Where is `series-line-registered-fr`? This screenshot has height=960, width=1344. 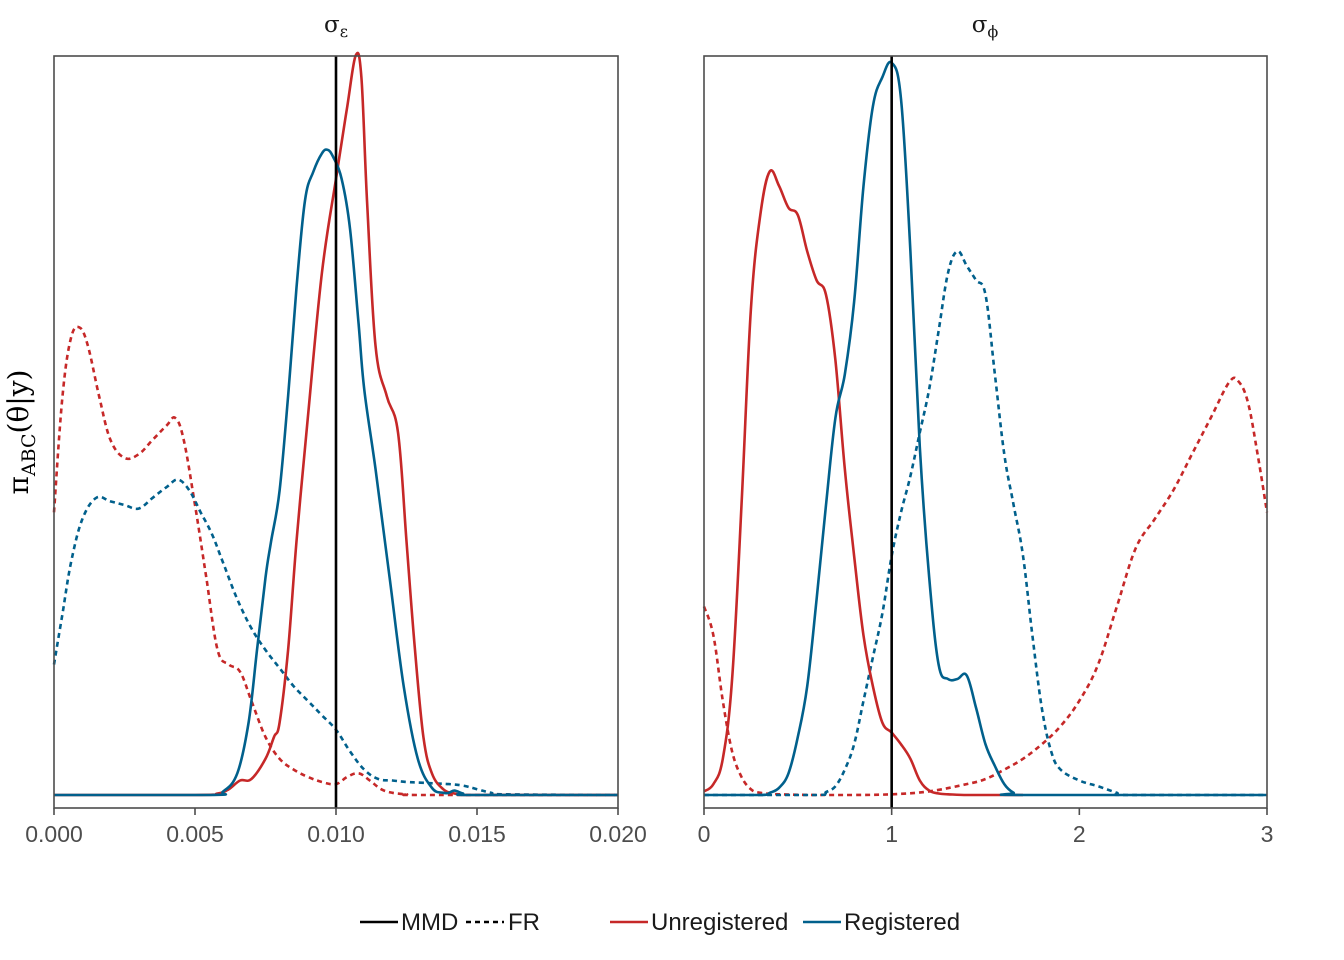
series-line-registered-fr is located at coordinates (335, 637).